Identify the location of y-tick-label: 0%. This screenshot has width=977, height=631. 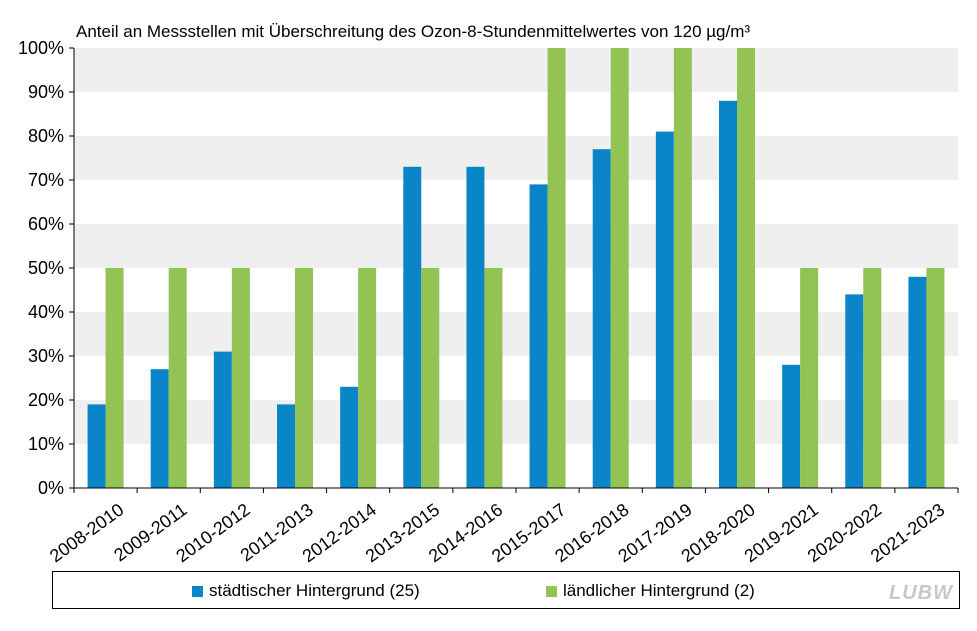
(51, 488).